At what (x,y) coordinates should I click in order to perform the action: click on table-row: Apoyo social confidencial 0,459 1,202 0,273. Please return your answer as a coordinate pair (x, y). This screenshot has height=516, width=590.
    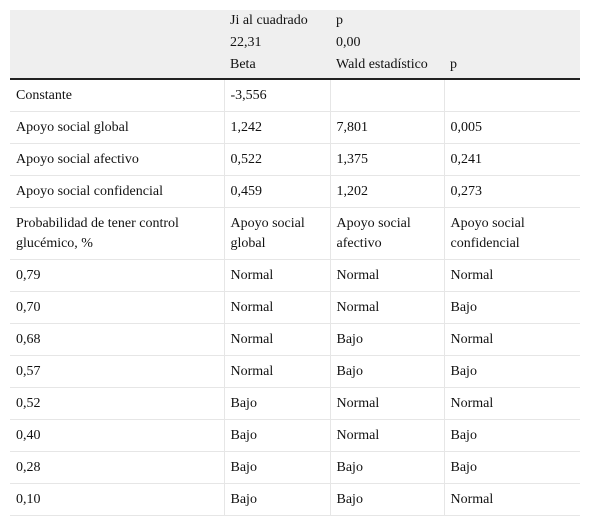
    Looking at the image, I should click on (295, 191).